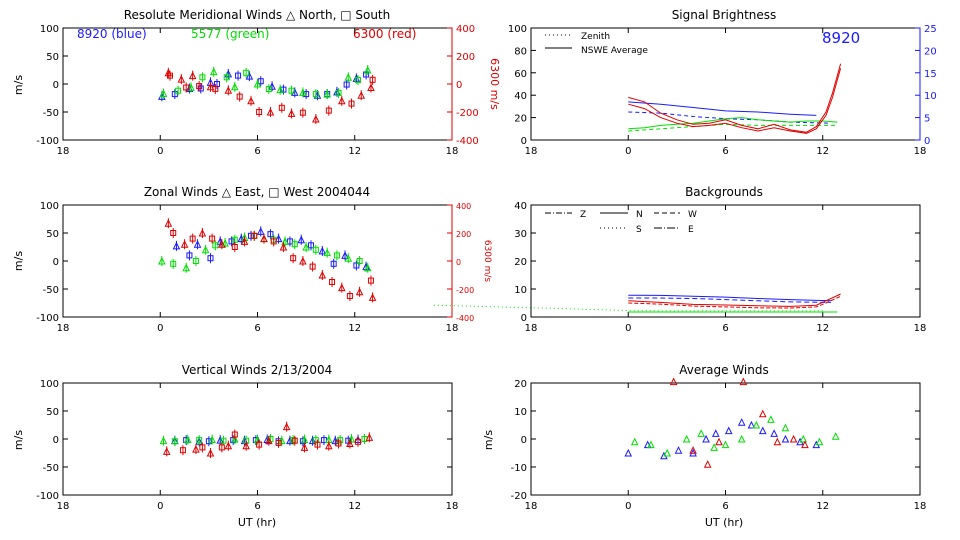 The image size is (960, 540). Describe the element at coordinates (112, 34) in the screenshot. I see `annotation-blue: 8920 (blue)` at that location.